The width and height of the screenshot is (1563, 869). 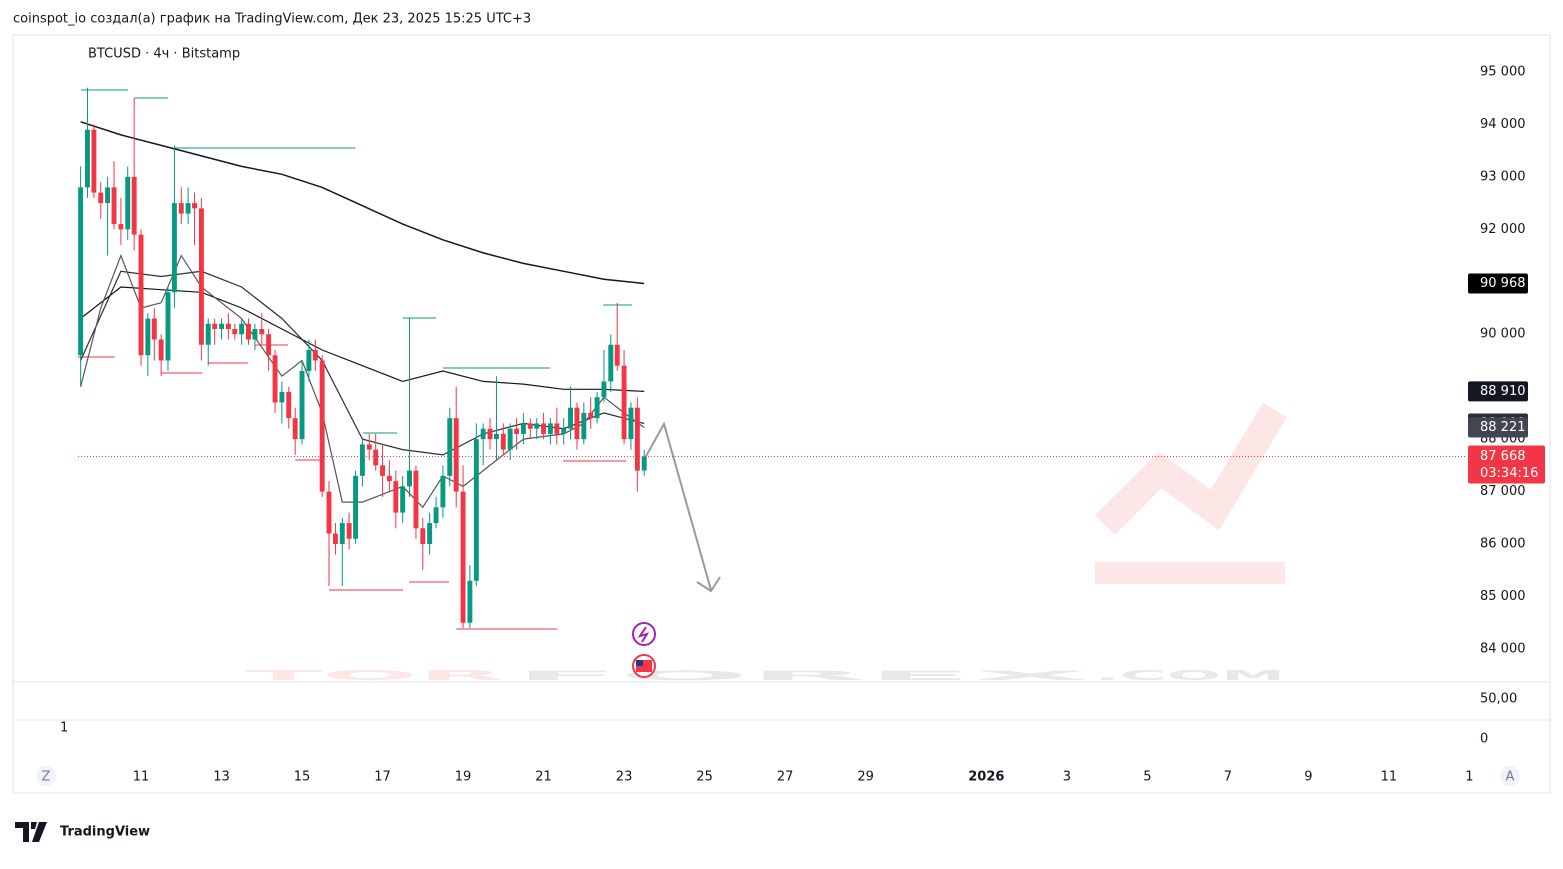 I want to click on flag-icon, so click(x=639, y=663).